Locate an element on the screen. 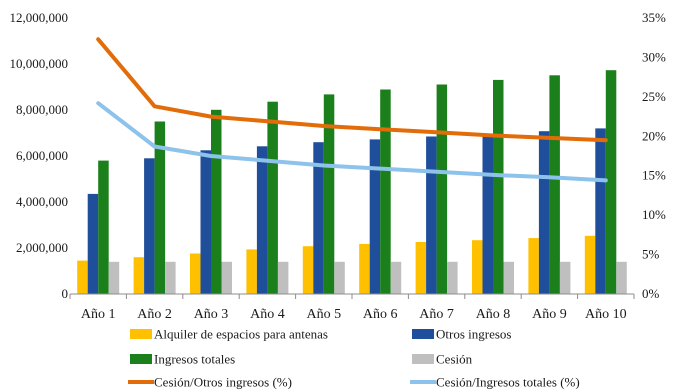 The height and width of the screenshot is (392, 678). category-label: Año 10 is located at coordinates (606, 314).